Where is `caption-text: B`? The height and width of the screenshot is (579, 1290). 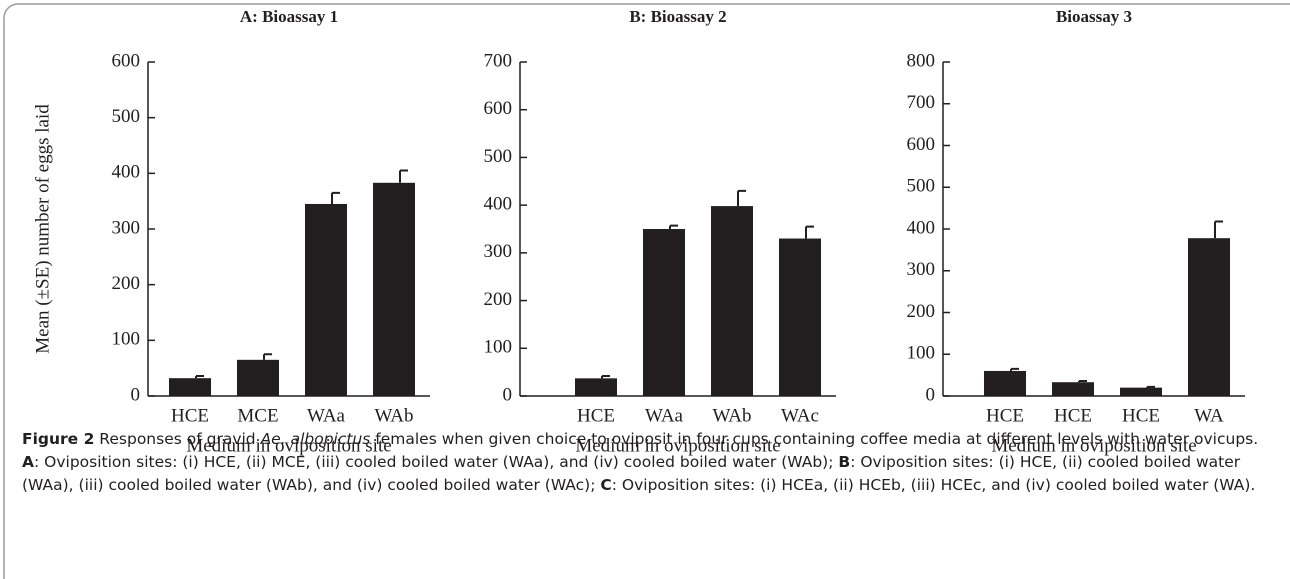
caption-text: B is located at coordinates (844, 462).